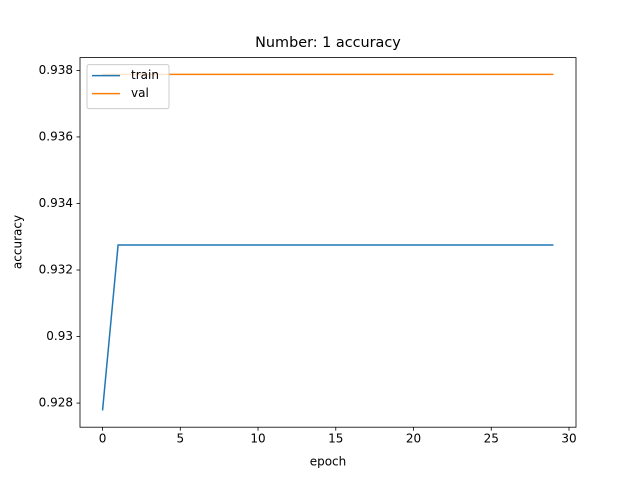 The width and height of the screenshot is (640, 480). I want to click on y-tick-label: 0.93, so click(59, 336).